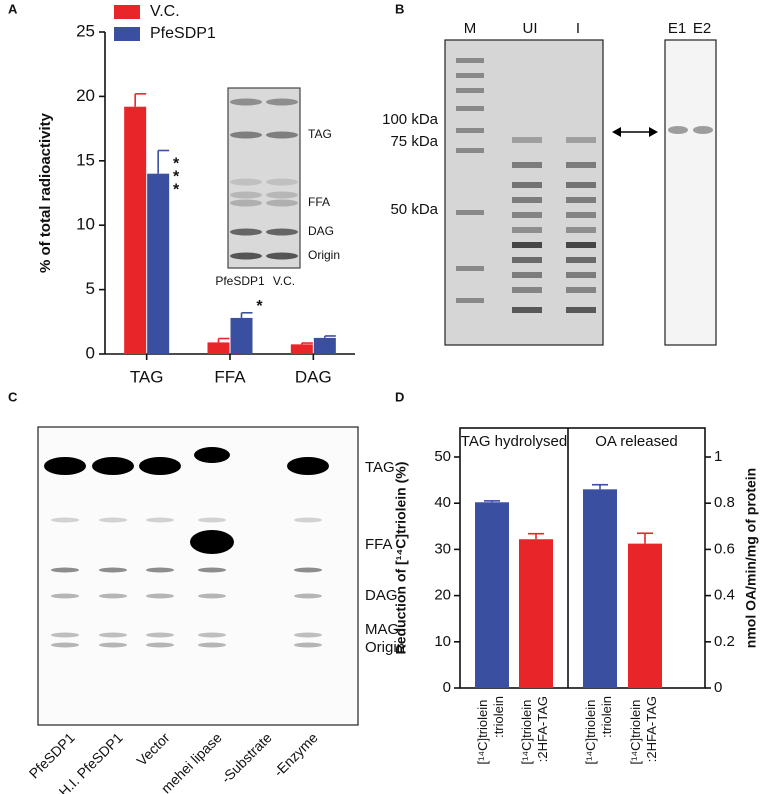  Describe the element at coordinates (470, 28) in the screenshot. I see `lane-label: M` at that location.